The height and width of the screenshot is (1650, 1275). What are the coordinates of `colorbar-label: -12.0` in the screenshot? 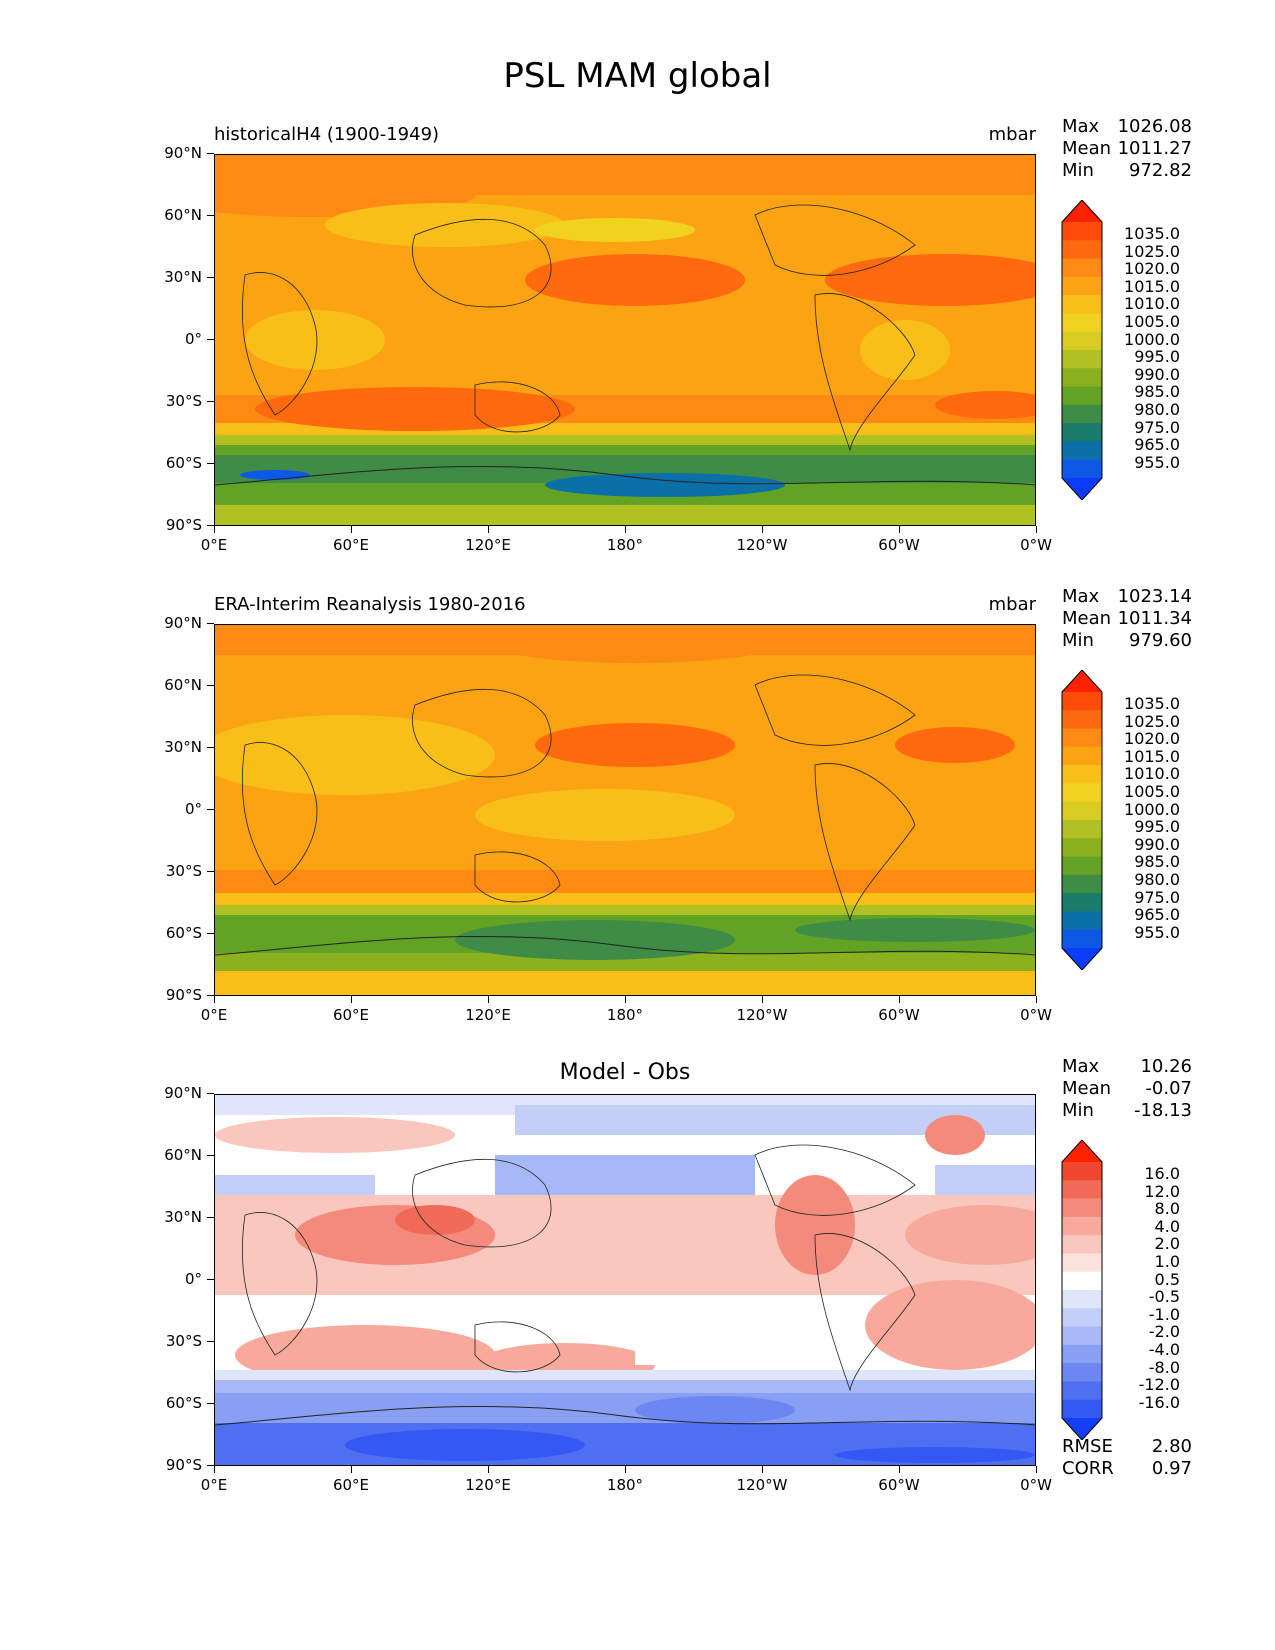 It's located at (1159, 1385).